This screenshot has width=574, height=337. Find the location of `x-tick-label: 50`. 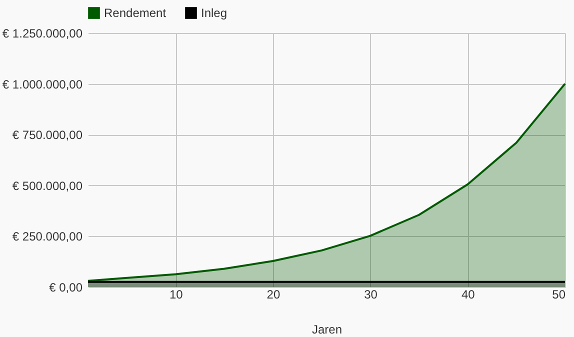

x-tick-label: 50 is located at coordinates (559, 295).